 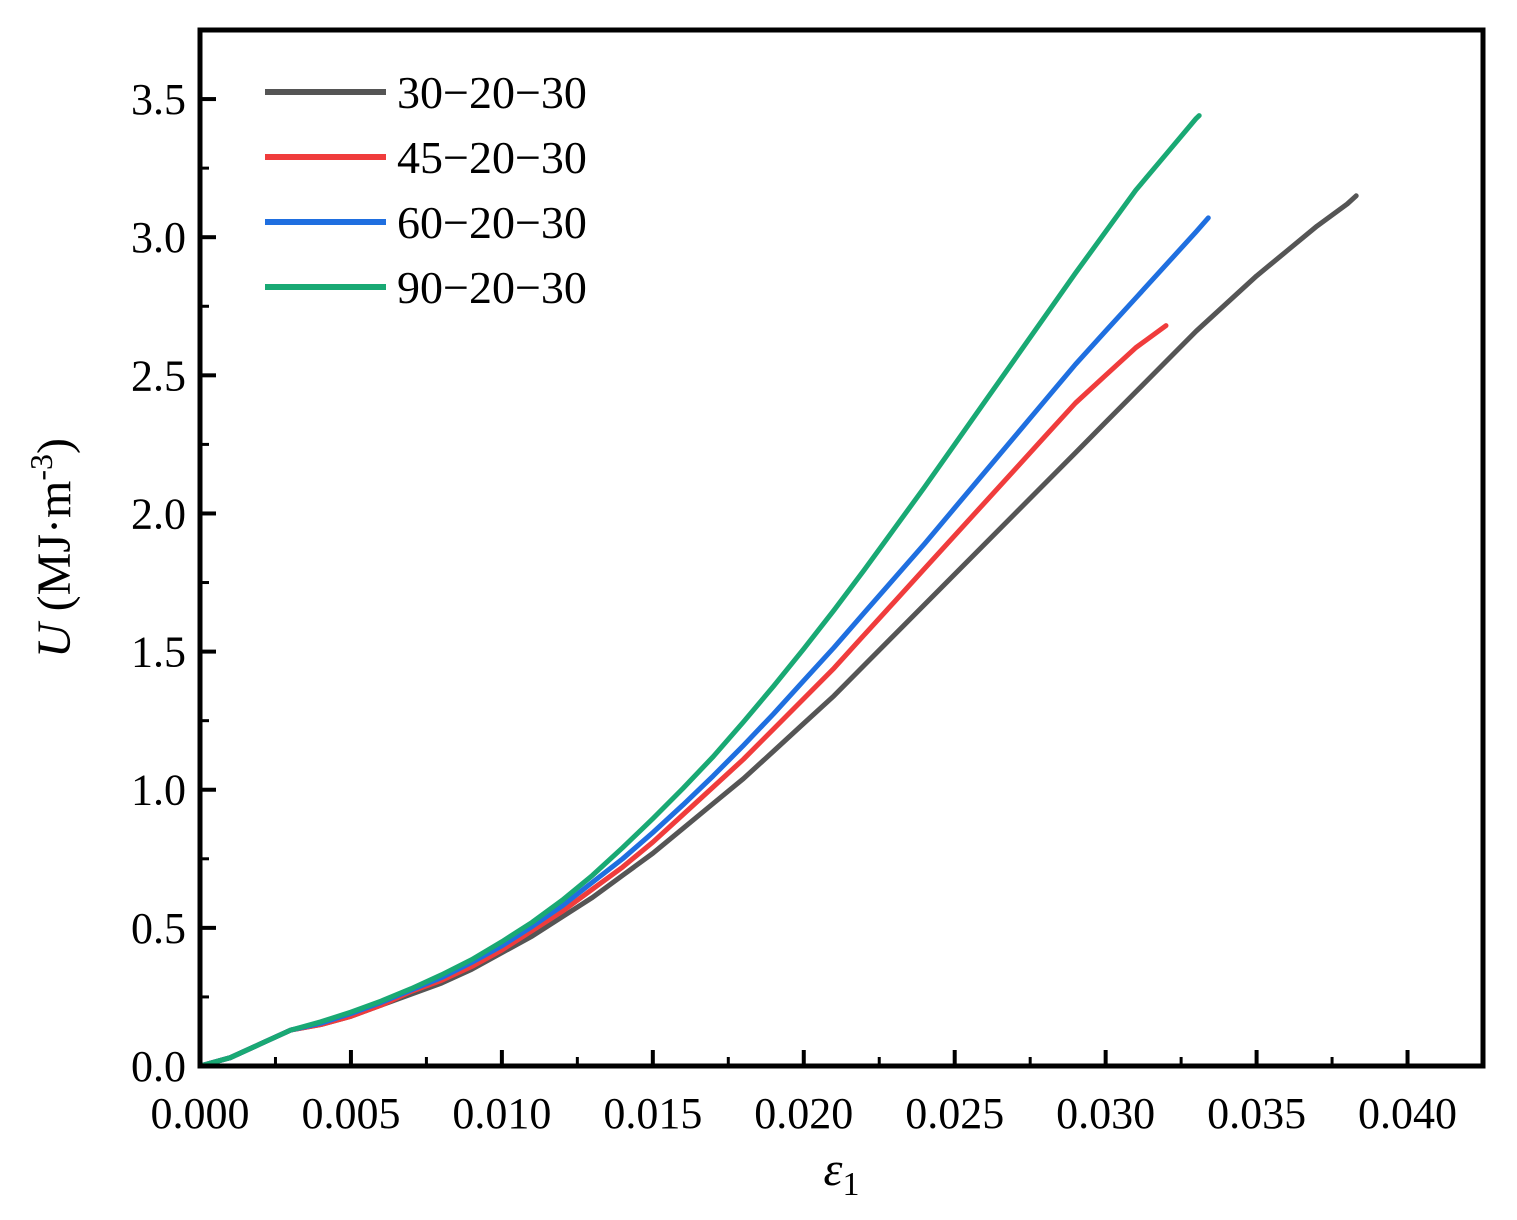 I want to click on x-tick-label: 0.020, so click(x=803, y=1113).